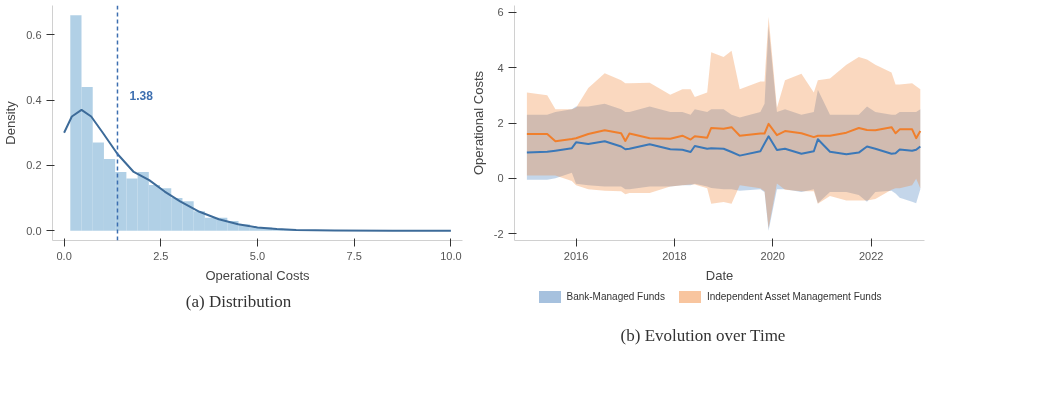 This screenshot has height=407, width=1061. What do you see at coordinates (500, 67) in the screenshot?
I see `y-tick-label: 4` at bounding box center [500, 67].